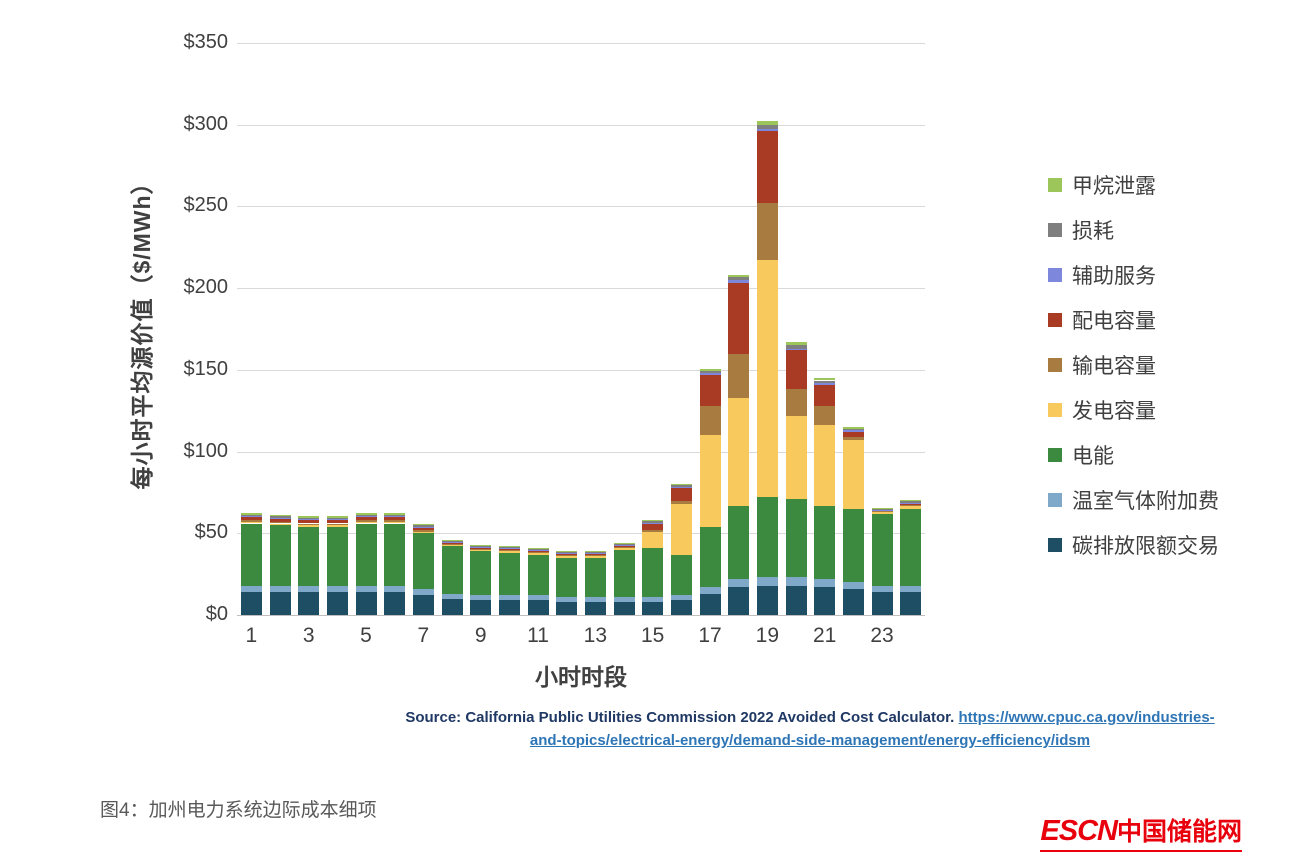 This screenshot has height=862, width=1304. What do you see at coordinates (911, 502) in the screenshot?
I see `bar-hour-24-损耗` at bounding box center [911, 502].